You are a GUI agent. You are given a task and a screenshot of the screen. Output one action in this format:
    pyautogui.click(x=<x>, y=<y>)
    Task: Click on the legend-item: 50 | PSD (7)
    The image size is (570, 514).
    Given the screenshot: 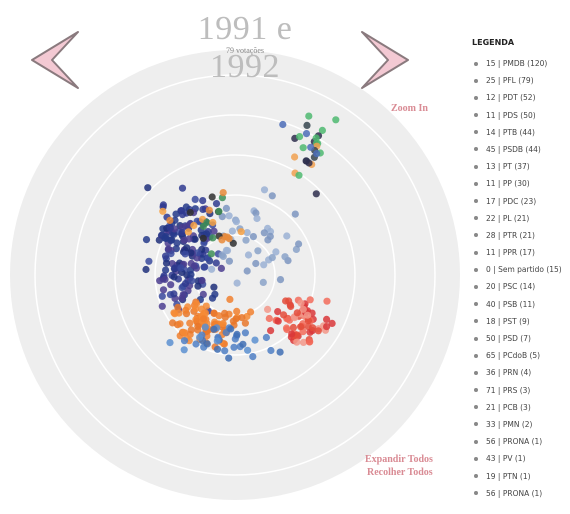 What is the action you would take?
    pyautogui.click(x=516, y=338)
    